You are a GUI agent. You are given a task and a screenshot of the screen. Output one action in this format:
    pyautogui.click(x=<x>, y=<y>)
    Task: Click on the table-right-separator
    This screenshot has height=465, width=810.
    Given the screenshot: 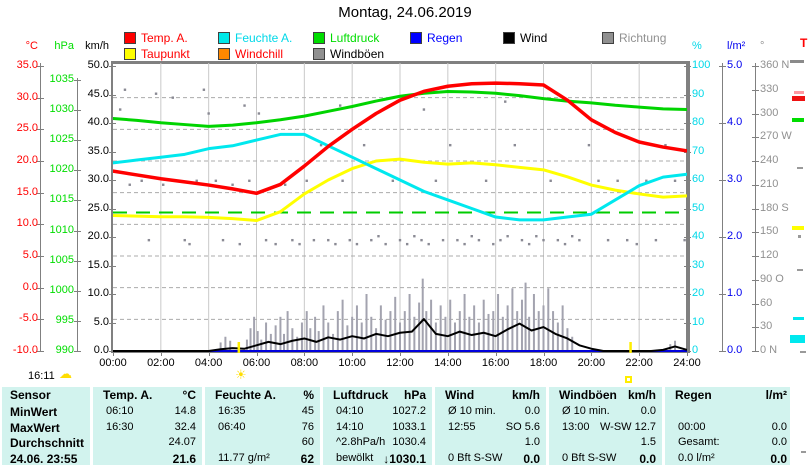 What is the action you would take?
    pyautogui.click(x=791, y=426)
    